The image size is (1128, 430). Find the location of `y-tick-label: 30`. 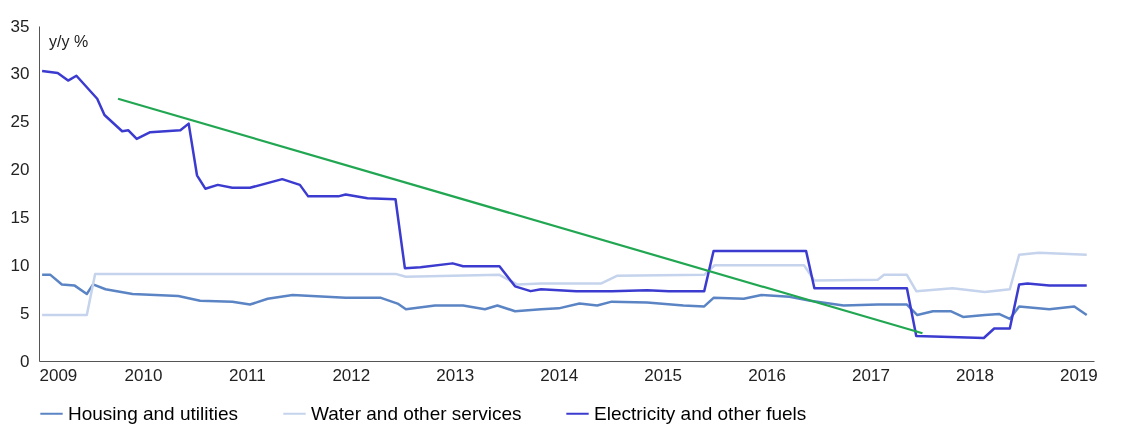

y-tick-label: 30 is located at coordinates (20, 74).